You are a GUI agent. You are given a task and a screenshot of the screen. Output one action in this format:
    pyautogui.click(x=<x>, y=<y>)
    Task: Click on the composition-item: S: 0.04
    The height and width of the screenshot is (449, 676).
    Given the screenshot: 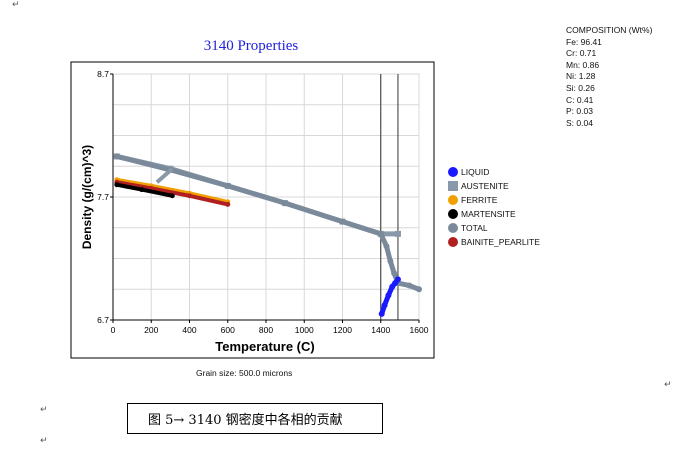 What is the action you would take?
    pyautogui.click(x=579, y=122)
    